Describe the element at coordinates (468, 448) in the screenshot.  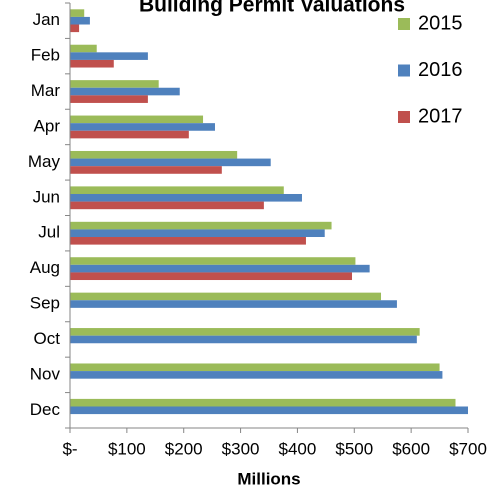
I see `x-tick-label: $700` at that location.